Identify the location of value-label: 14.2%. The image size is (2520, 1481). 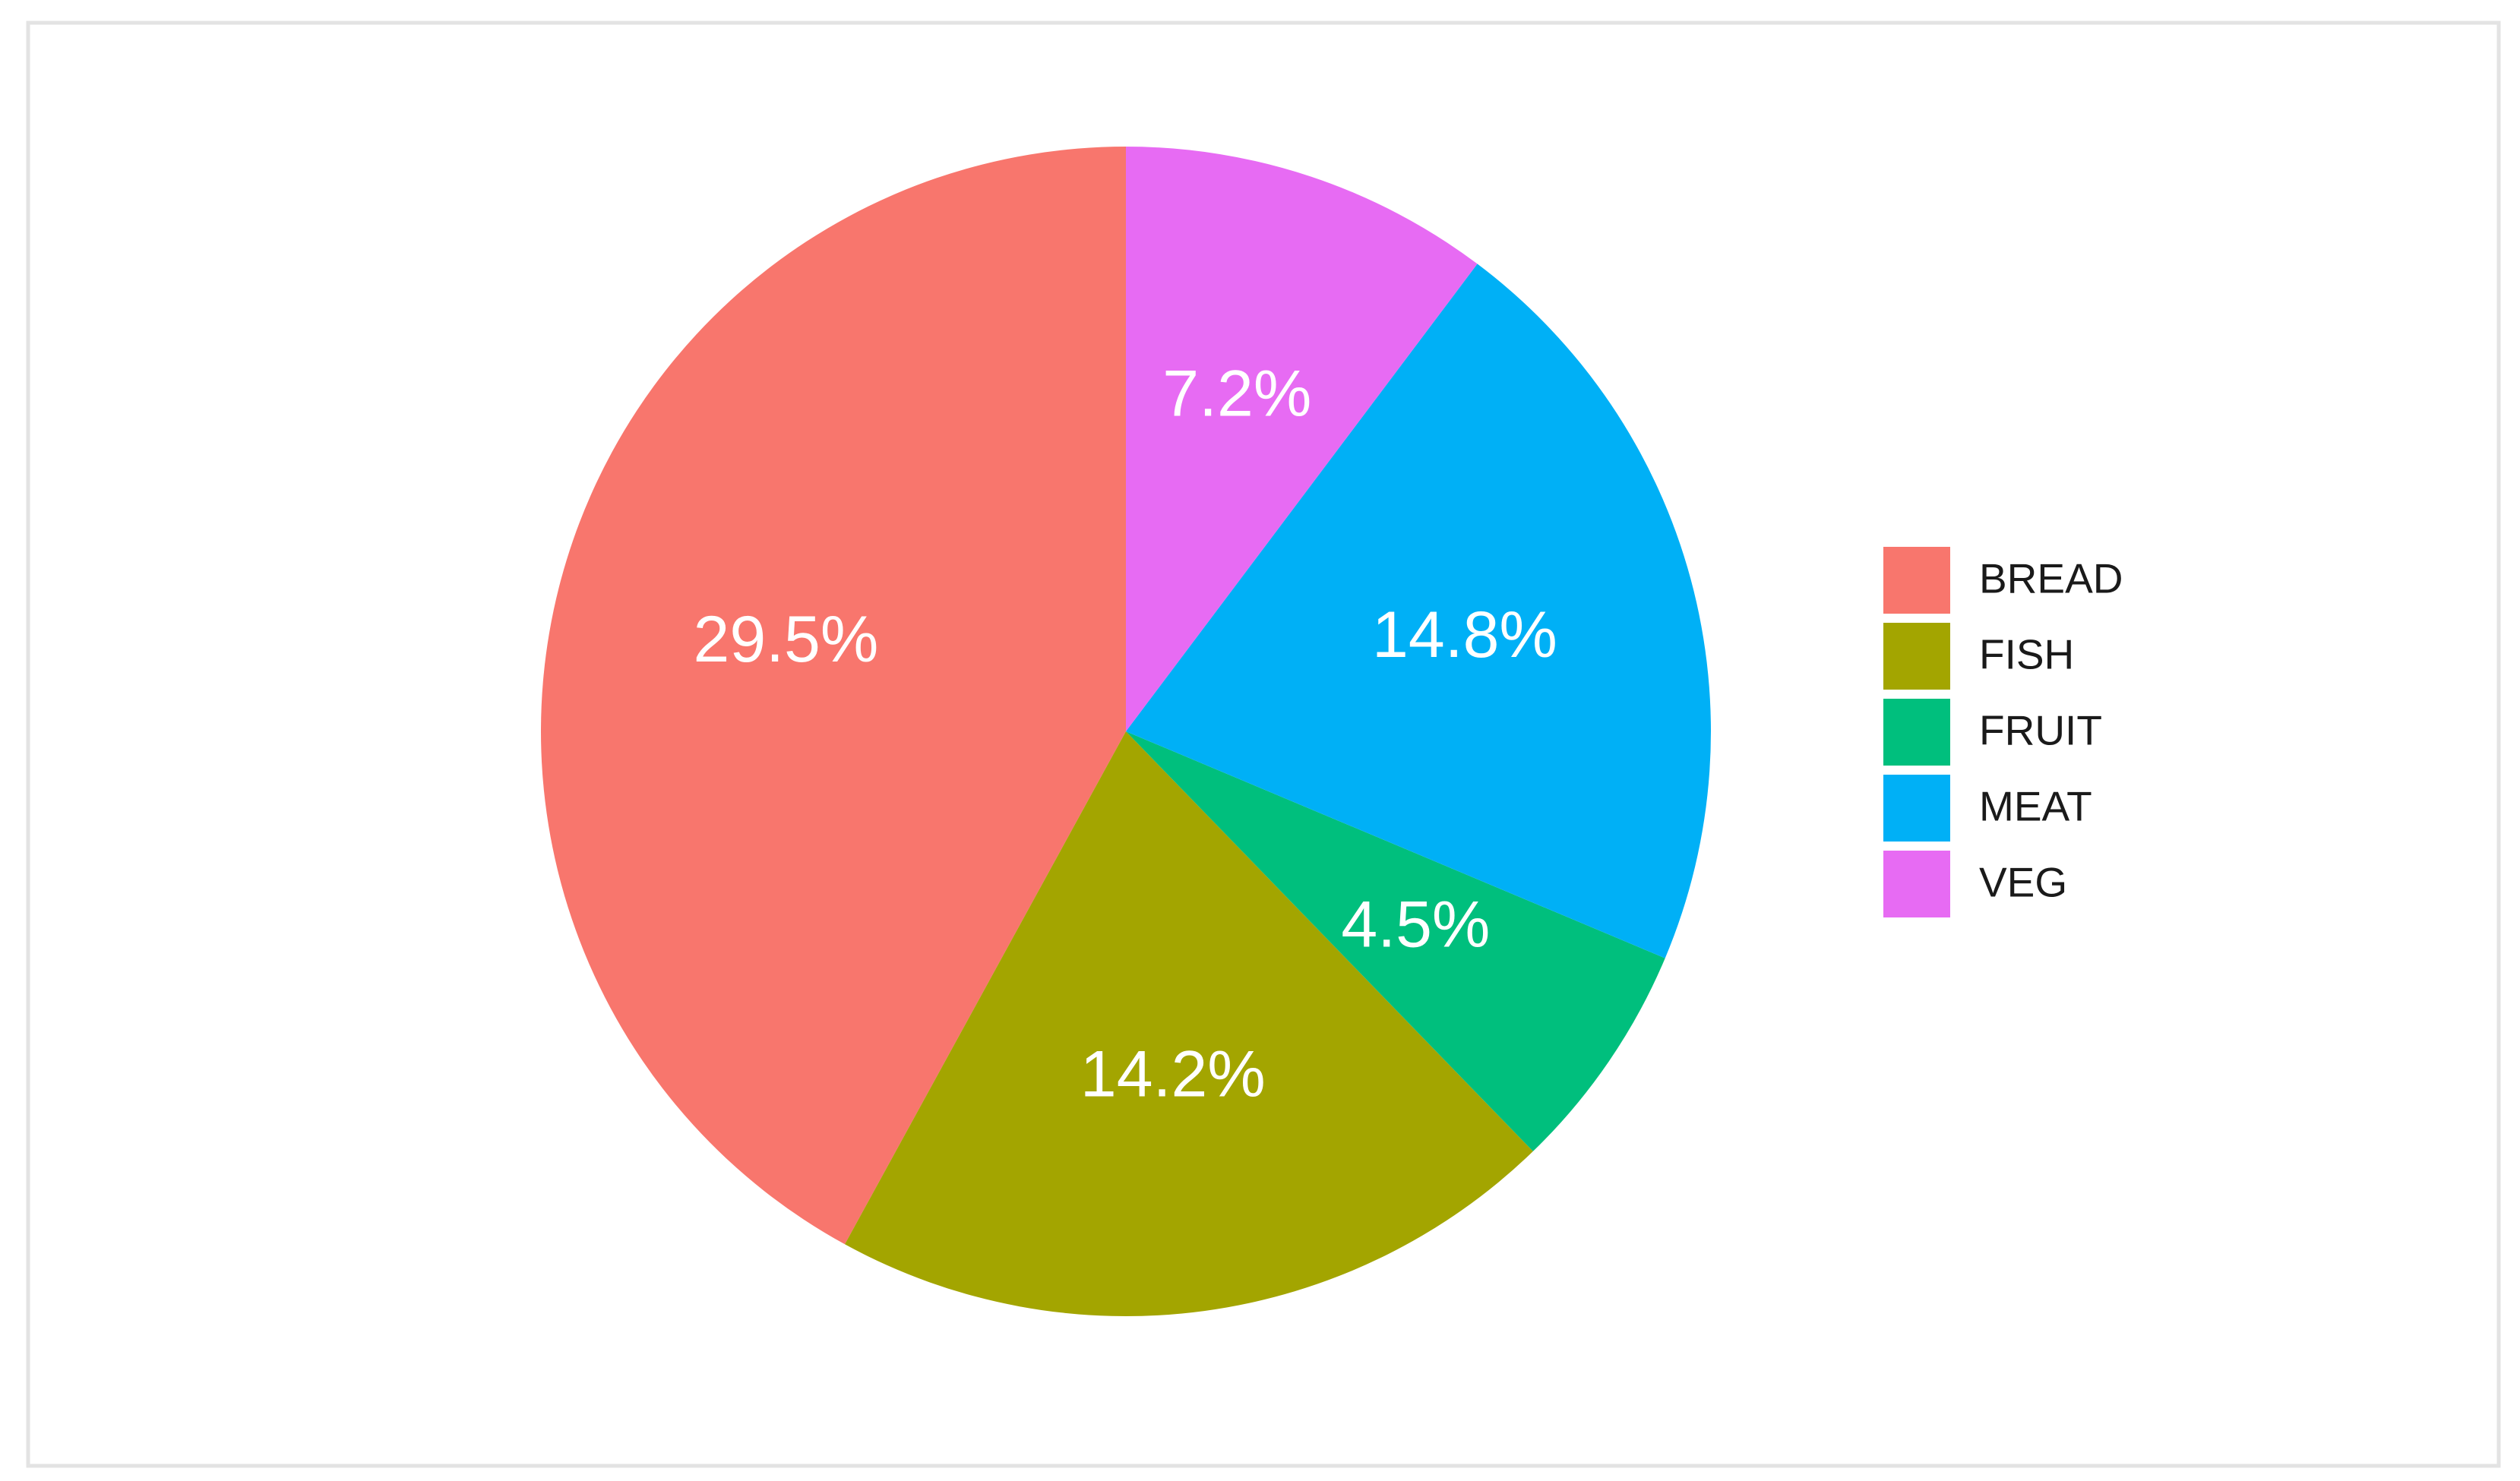
(1173, 1074).